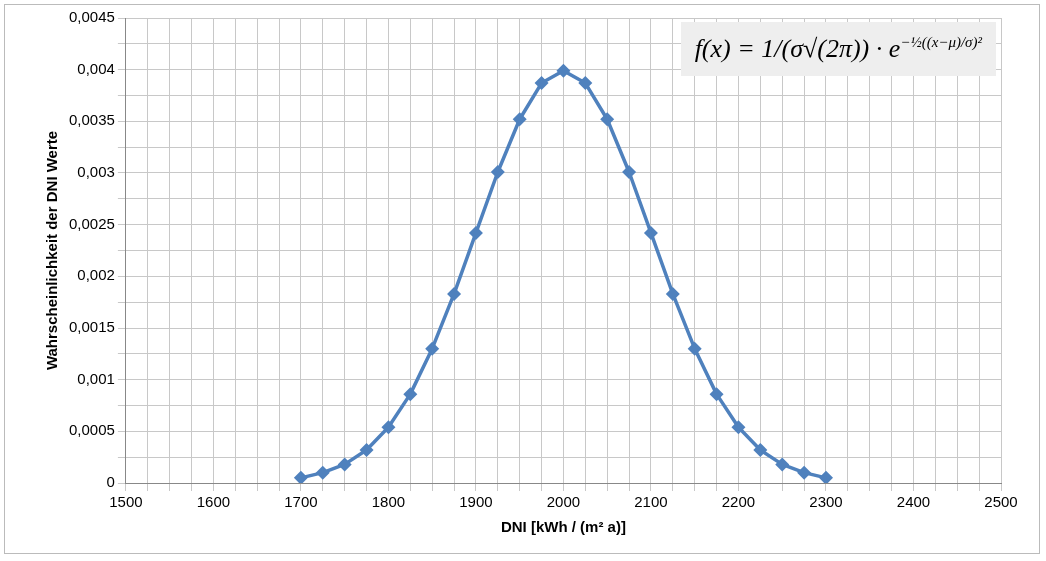  What do you see at coordinates (651, 502) in the screenshot?
I see `x-tick-label: 2100` at bounding box center [651, 502].